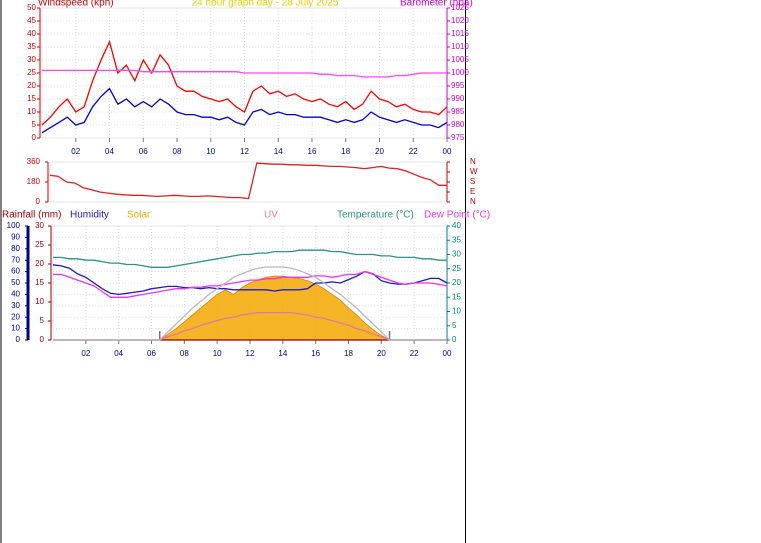 Image resolution: width=761 pixels, height=543 pixels. Describe the element at coordinates (76, 4) in the screenshot. I see `y-axis-label: Windspeed (kph)` at that location.